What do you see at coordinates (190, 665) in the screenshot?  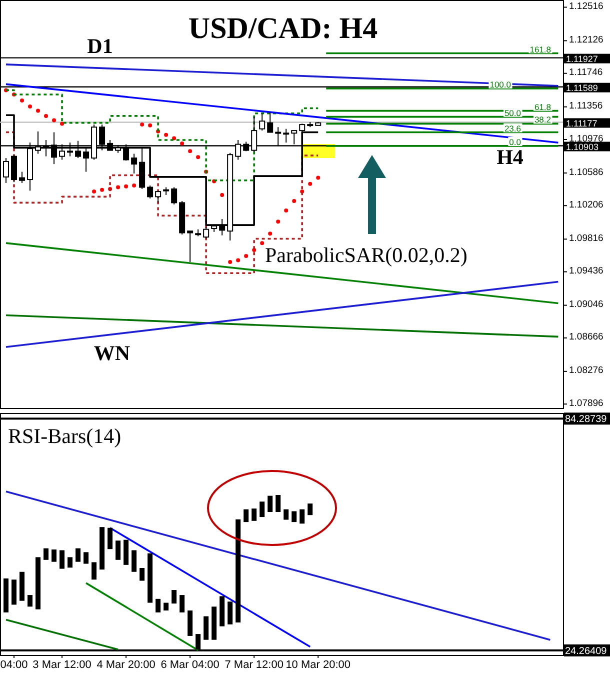 I see `x-tick-label: 6 Mar 04:00` at bounding box center [190, 665].